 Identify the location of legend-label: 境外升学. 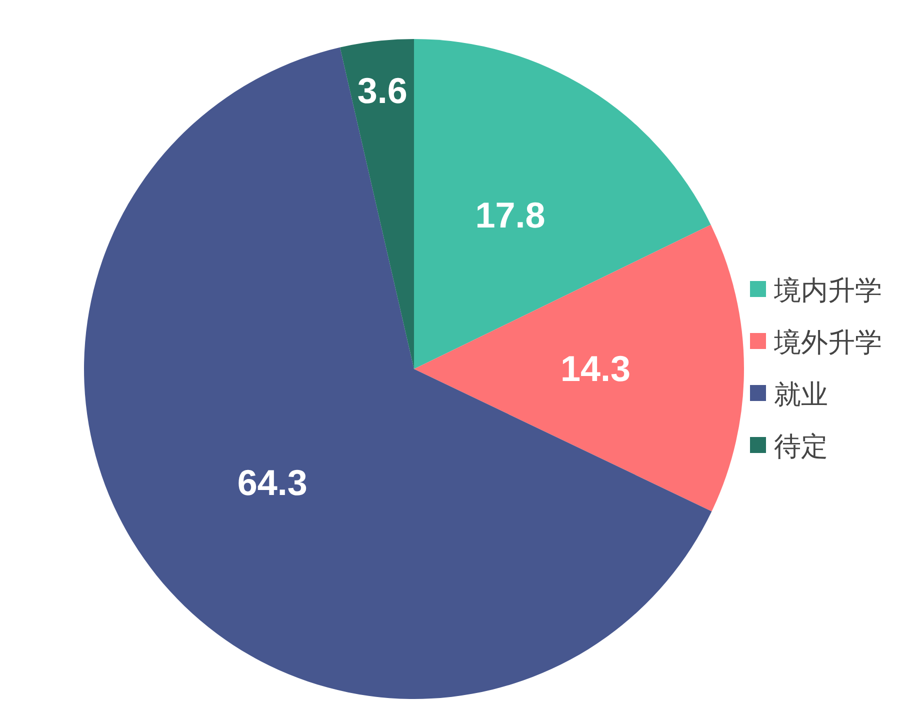
(827, 342).